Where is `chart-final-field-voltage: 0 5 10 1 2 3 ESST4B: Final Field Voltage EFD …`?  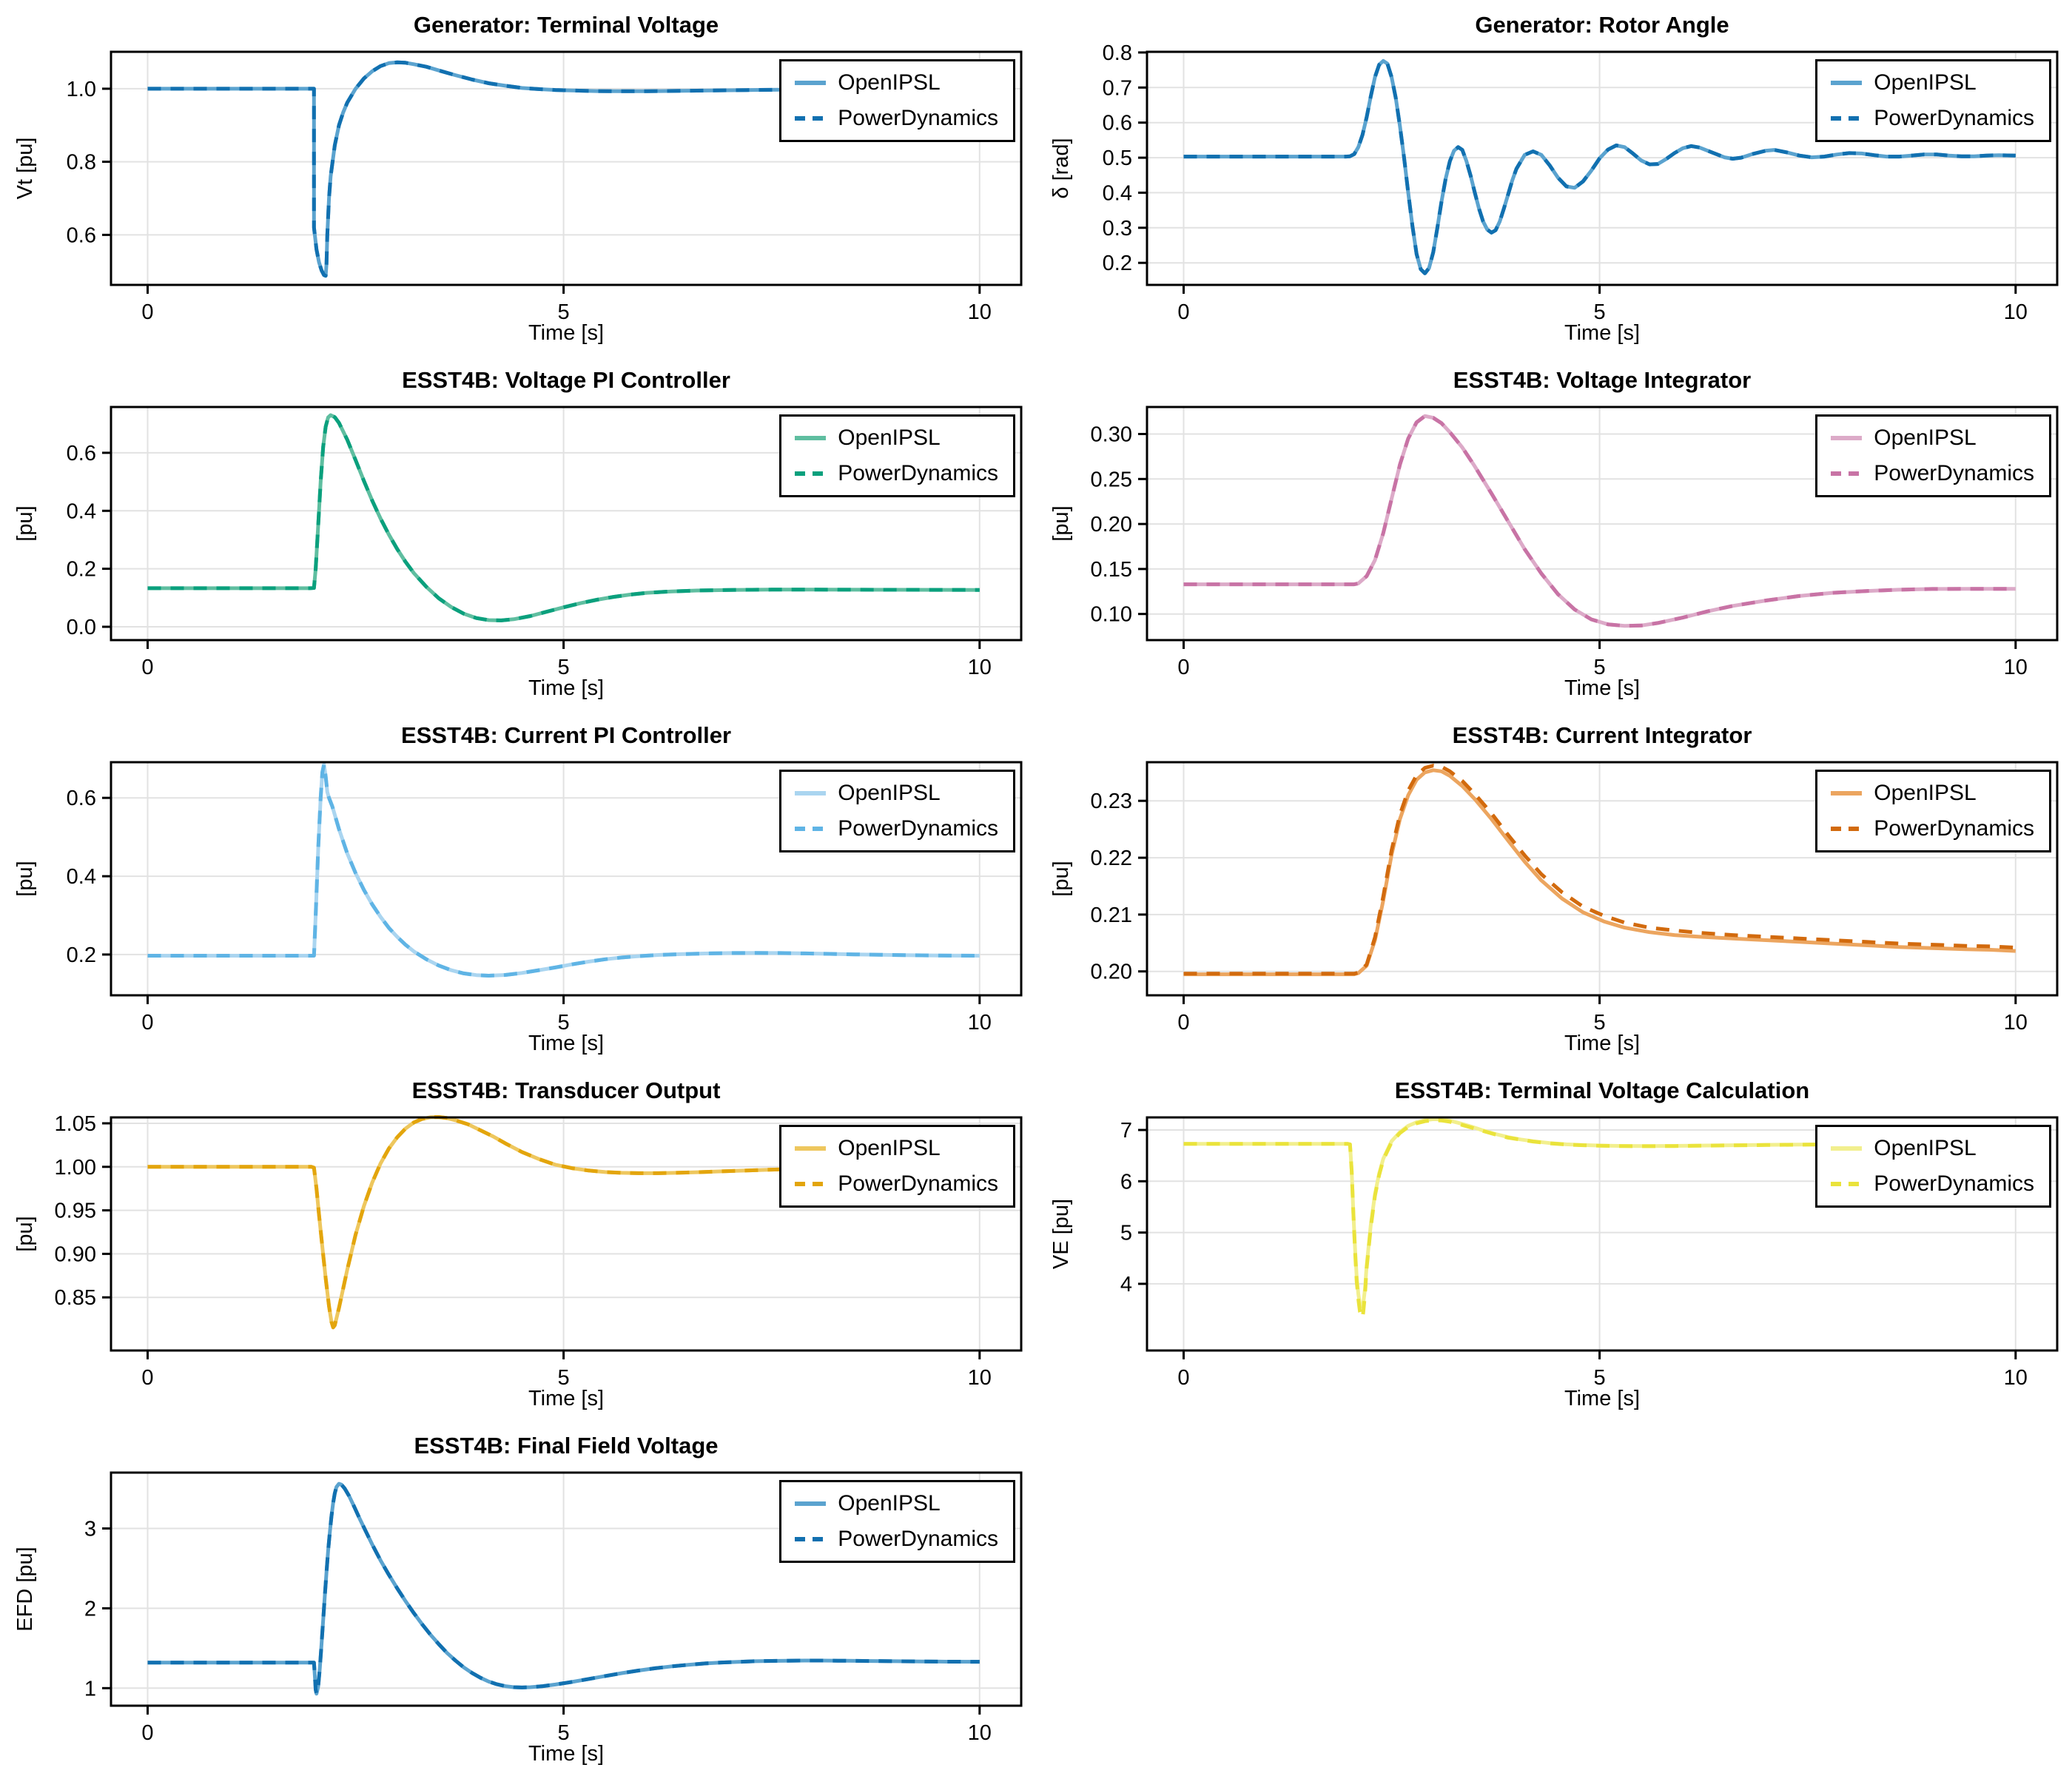 chart-final-field-voltage: 0 5 10 1 2 3 ESST4B: Final Field Voltage EFD … is located at coordinates (518, 1598).